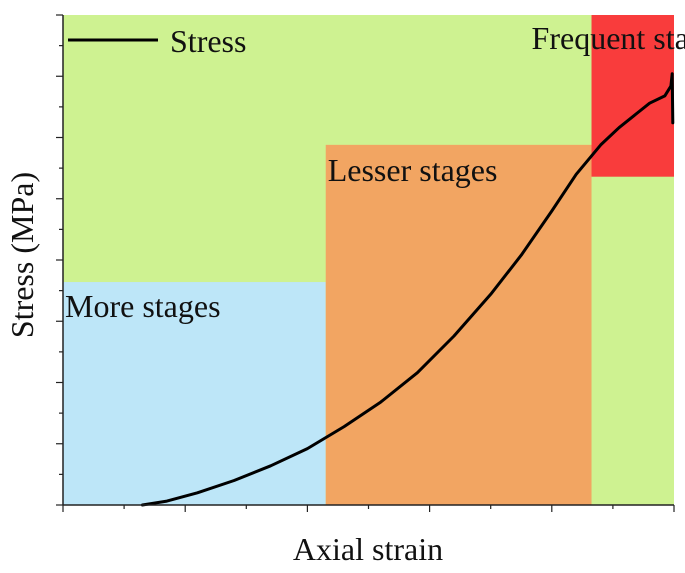 Image resolution: width=685 pixels, height=573 pixels. What do you see at coordinates (22, 255) in the screenshot?
I see `y-axis-label: Stress (MPa)` at bounding box center [22, 255].